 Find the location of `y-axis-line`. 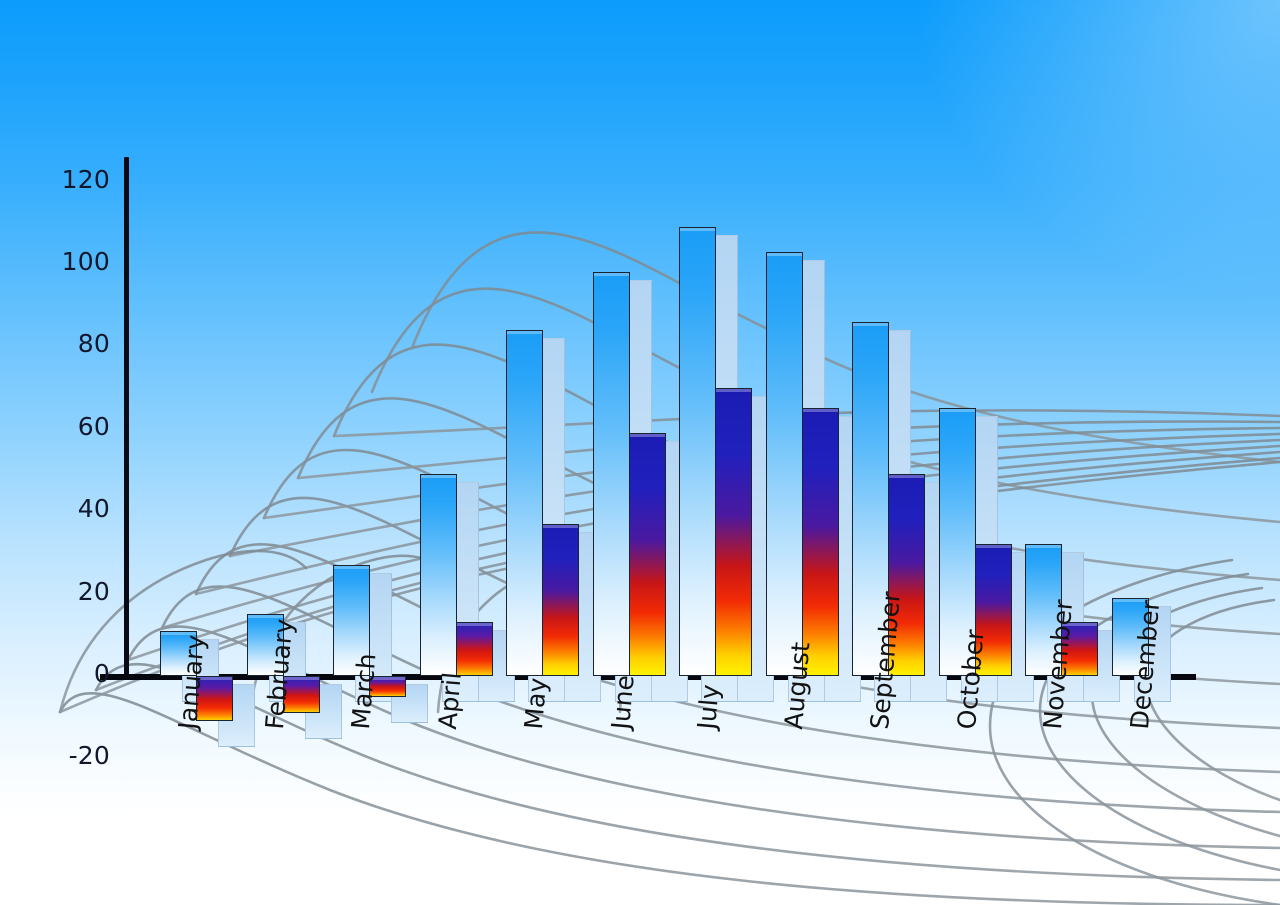

y-axis-line is located at coordinates (126, 417).